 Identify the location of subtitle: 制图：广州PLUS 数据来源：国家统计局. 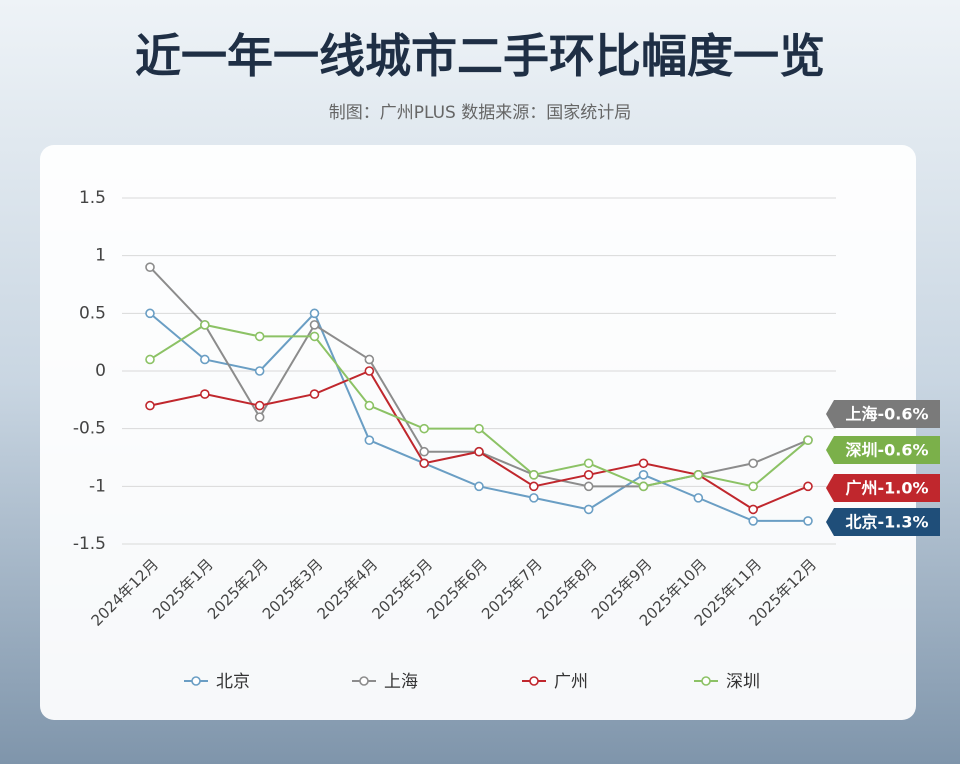
(480, 113).